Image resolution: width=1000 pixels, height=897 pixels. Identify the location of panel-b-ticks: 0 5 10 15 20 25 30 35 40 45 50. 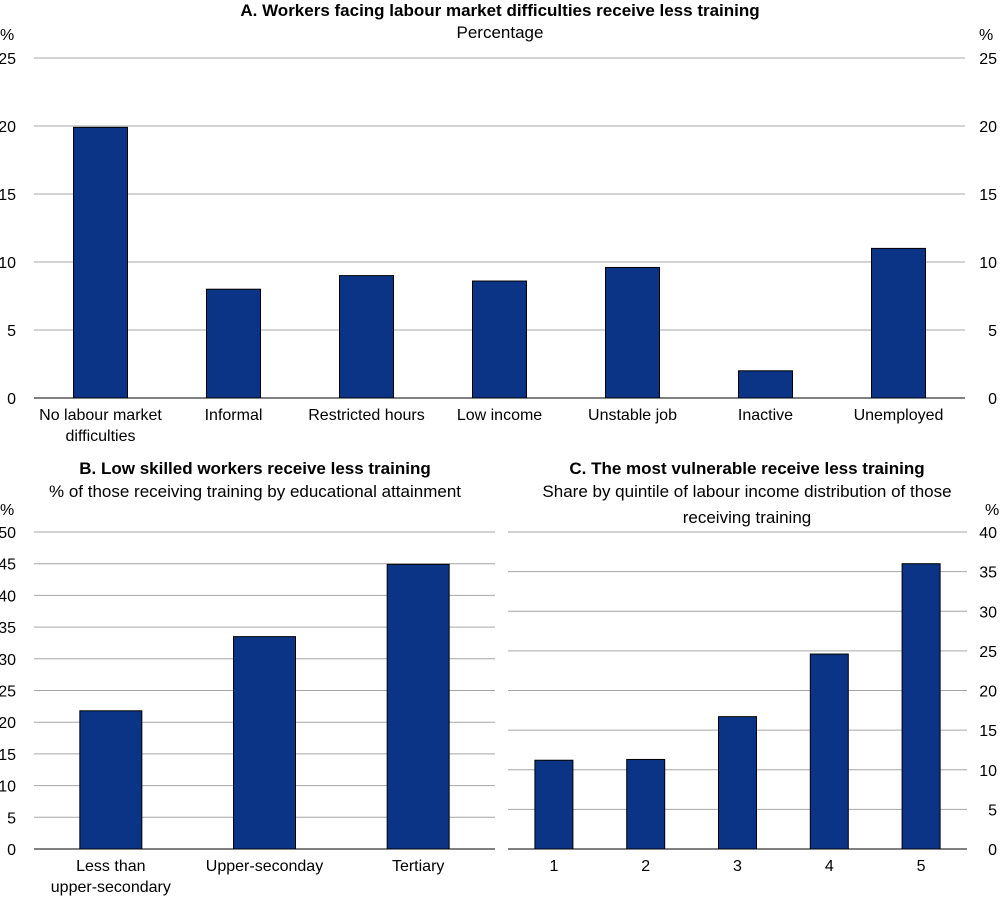
(8, 692).